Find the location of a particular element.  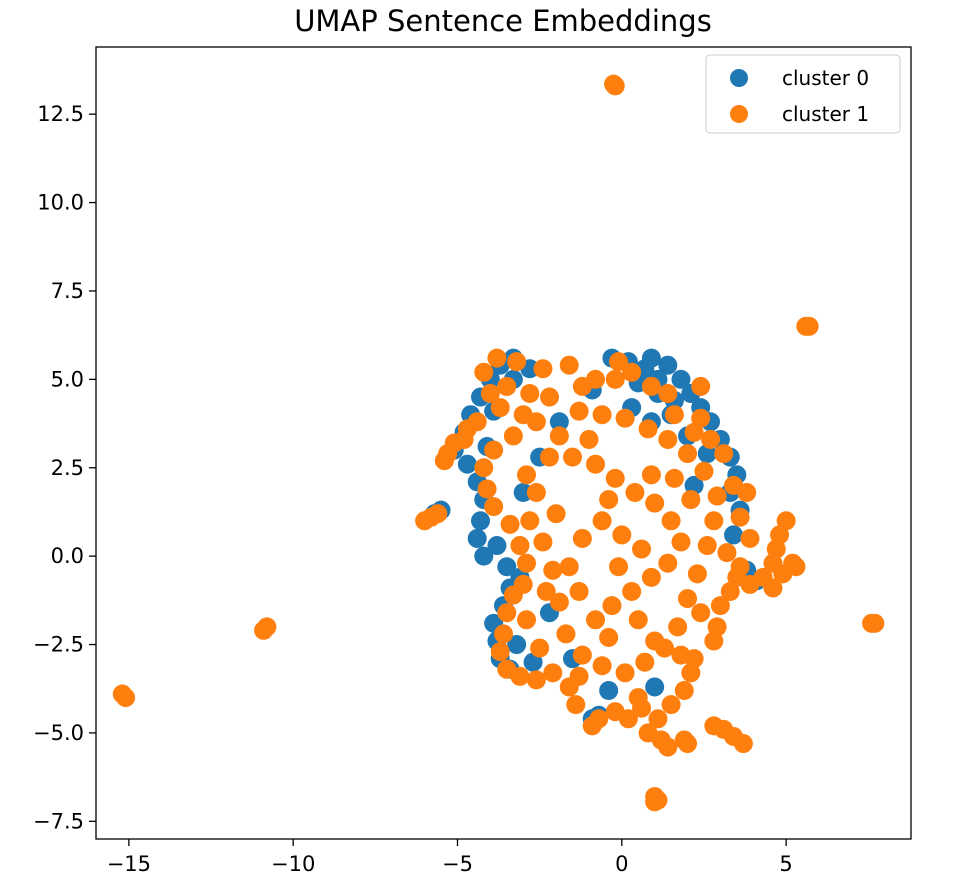

y-tick-label: 0.0 is located at coordinates (67, 556).